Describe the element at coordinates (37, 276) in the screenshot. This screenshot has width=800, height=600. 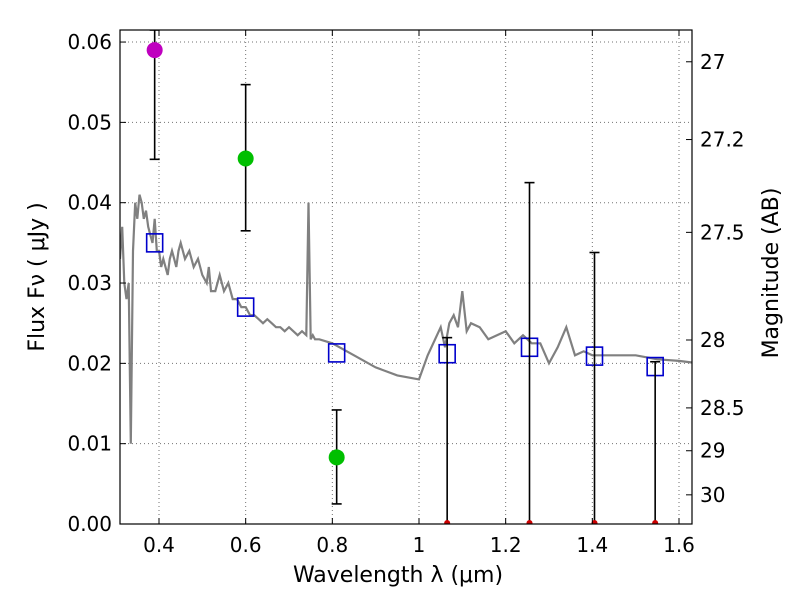
I see `y-axis-label: Flux Fν ( μJy )` at that location.